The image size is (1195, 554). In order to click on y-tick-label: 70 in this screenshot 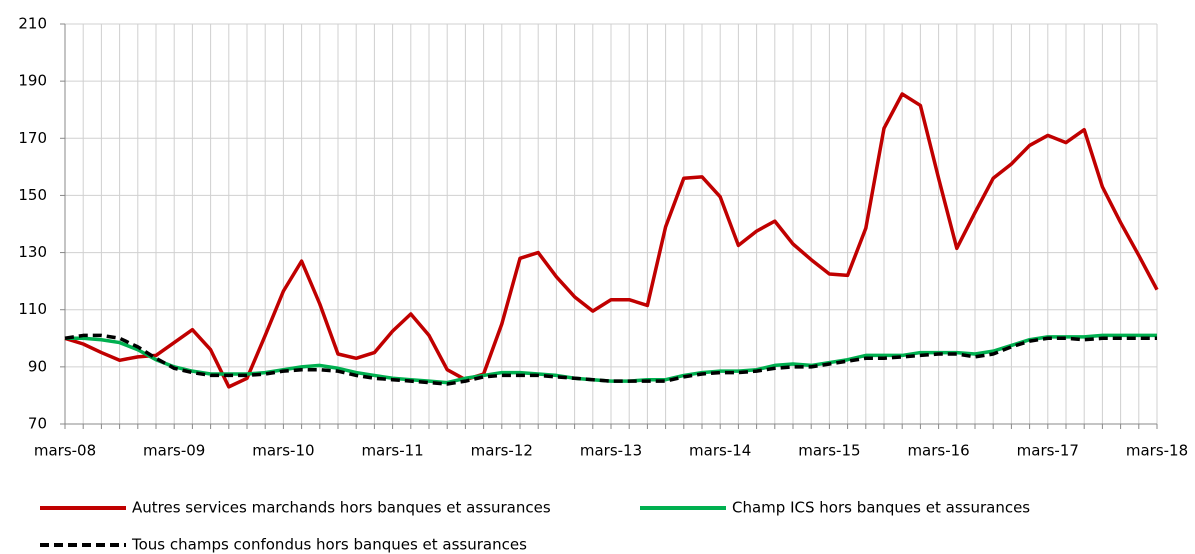, I will do `click(37, 424)`.